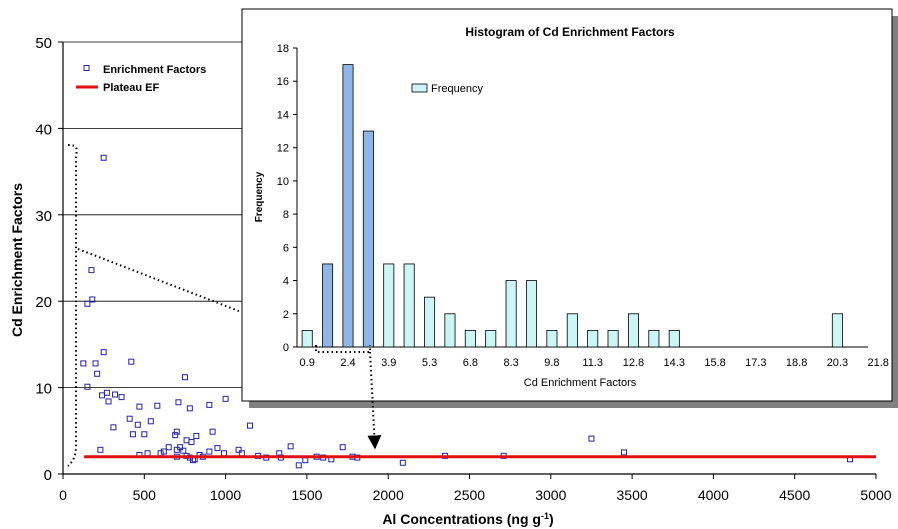 This screenshot has width=898, height=529. Describe the element at coordinates (794, 495) in the screenshot. I see `main-x-tick-label: 4500` at that location.